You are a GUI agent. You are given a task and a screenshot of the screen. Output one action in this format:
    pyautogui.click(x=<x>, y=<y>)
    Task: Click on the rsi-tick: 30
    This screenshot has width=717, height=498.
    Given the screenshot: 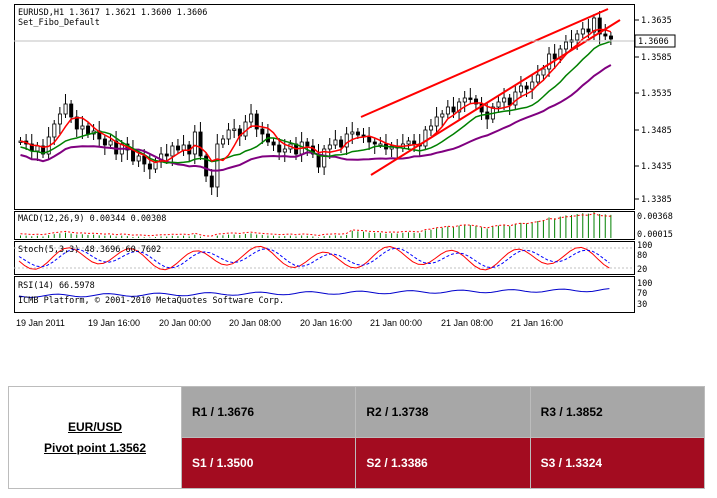 What is the action you would take?
    pyautogui.click(x=642, y=305)
    